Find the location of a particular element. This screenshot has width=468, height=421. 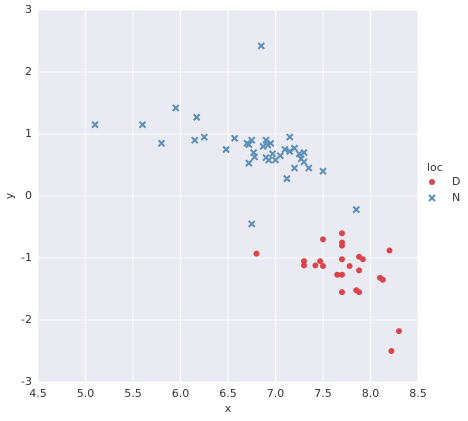

x-tick-label: 4.5 is located at coordinates (38, 393).